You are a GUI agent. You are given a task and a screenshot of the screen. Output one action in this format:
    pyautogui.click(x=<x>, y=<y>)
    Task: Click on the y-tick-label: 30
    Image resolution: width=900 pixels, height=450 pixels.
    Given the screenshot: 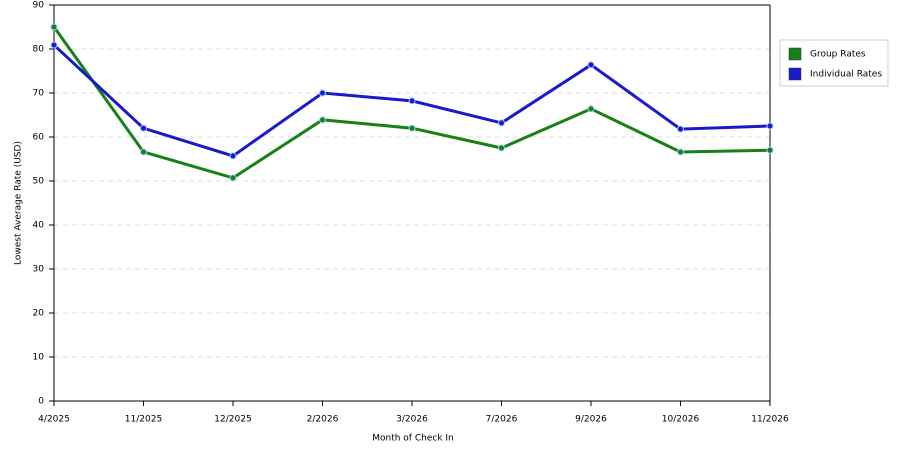 What is the action you would take?
    pyautogui.click(x=39, y=270)
    